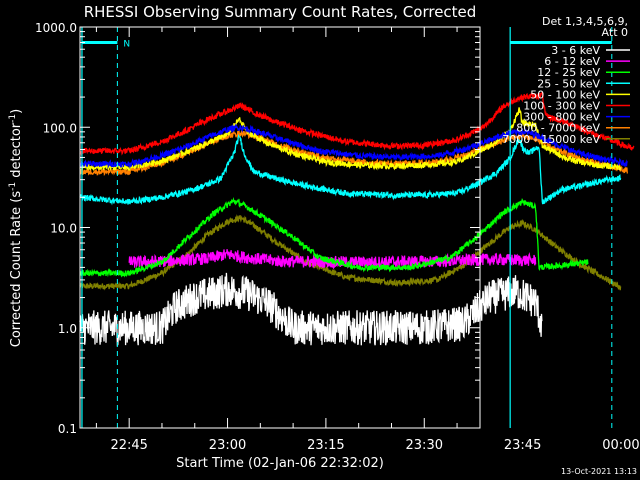 Image resolution: width=640 pixels, height=480 pixels. Describe the element at coordinates (126, 45) in the screenshot. I see `night-marker-label: N` at that location.